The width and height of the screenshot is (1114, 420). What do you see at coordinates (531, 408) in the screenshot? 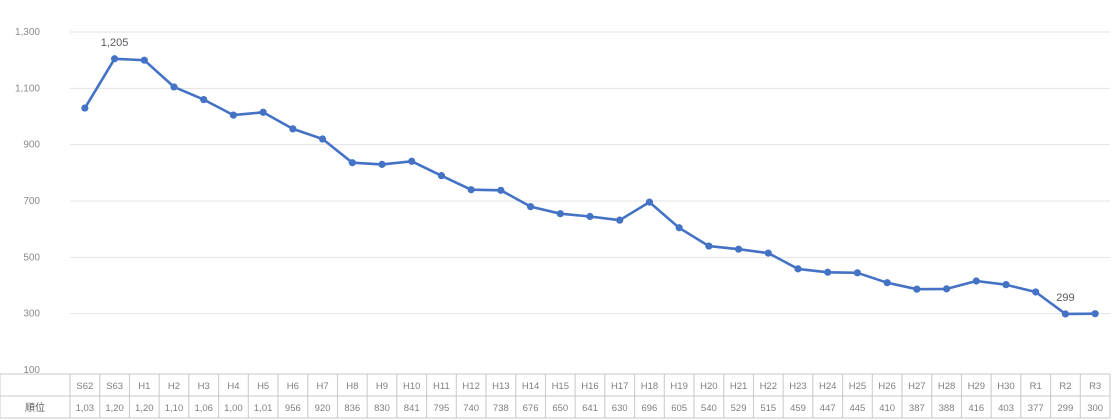
I see `table-value-cell: 676` at bounding box center [531, 408].